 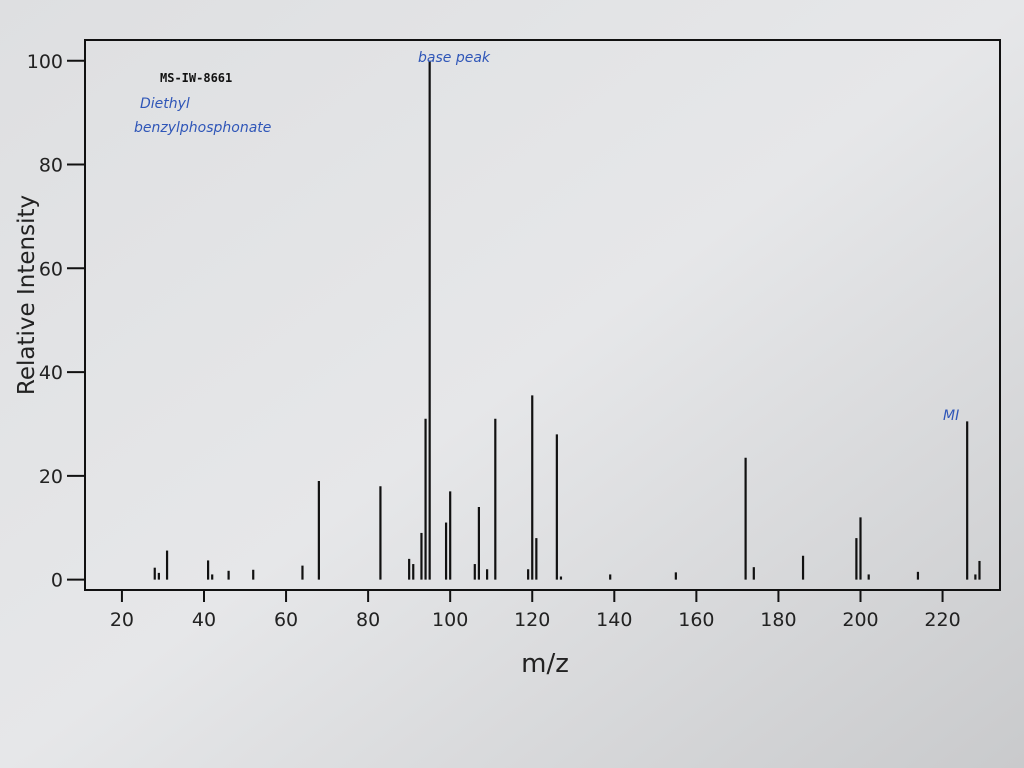 What do you see at coordinates (45, 62) in the screenshot?
I see `y-tick-label: 100` at bounding box center [45, 62].